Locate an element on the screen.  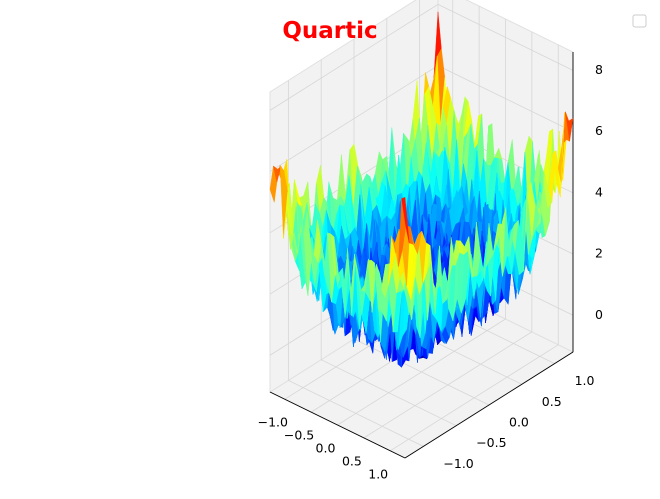
x-tick-label: 0.5 is located at coordinates (352, 460).